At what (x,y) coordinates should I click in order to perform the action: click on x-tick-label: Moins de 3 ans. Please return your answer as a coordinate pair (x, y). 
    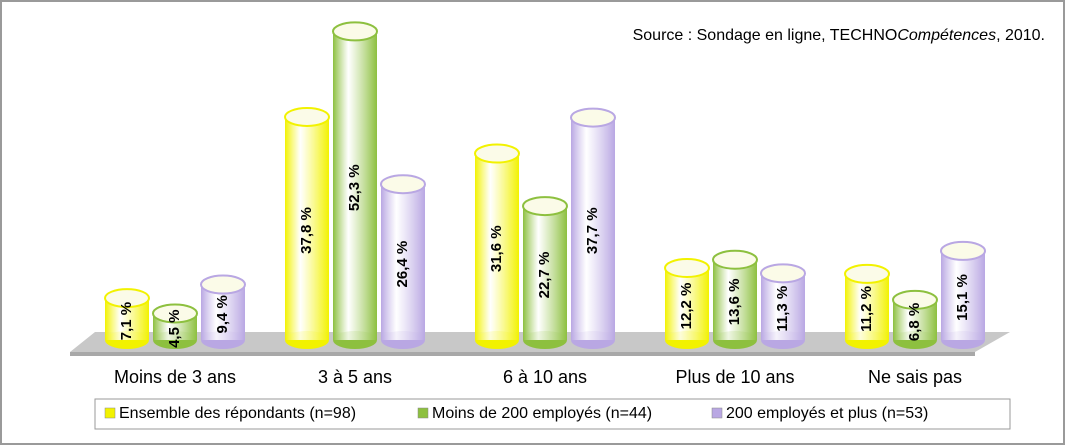
    Looking at the image, I should click on (175, 377).